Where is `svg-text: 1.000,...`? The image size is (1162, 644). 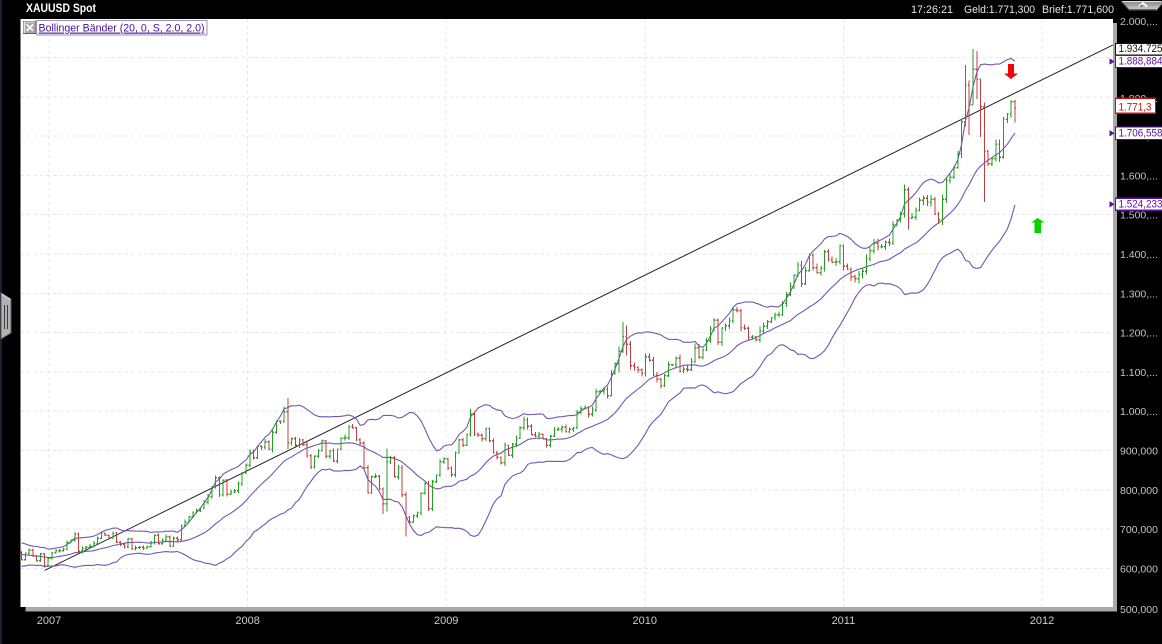 svg-text: 1.000,... is located at coordinates (1139, 412).